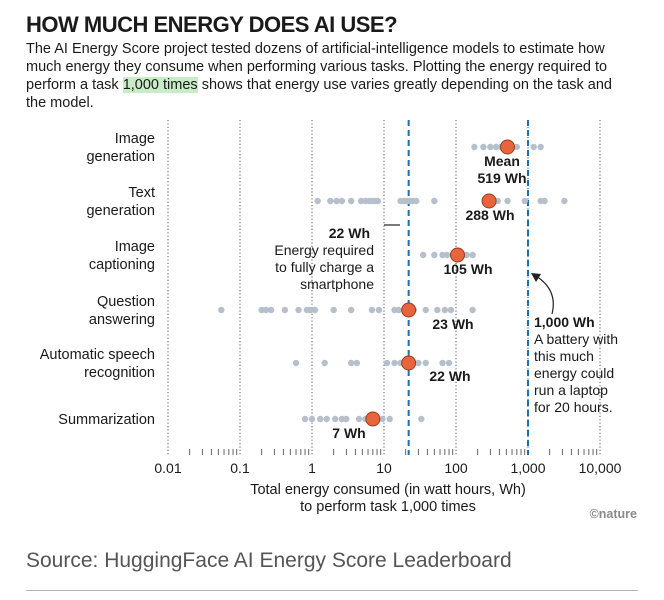 The image size is (664, 600). What do you see at coordinates (348, 433) in the screenshot?
I see `mean-label: 7 Wh` at bounding box center [348, 433].